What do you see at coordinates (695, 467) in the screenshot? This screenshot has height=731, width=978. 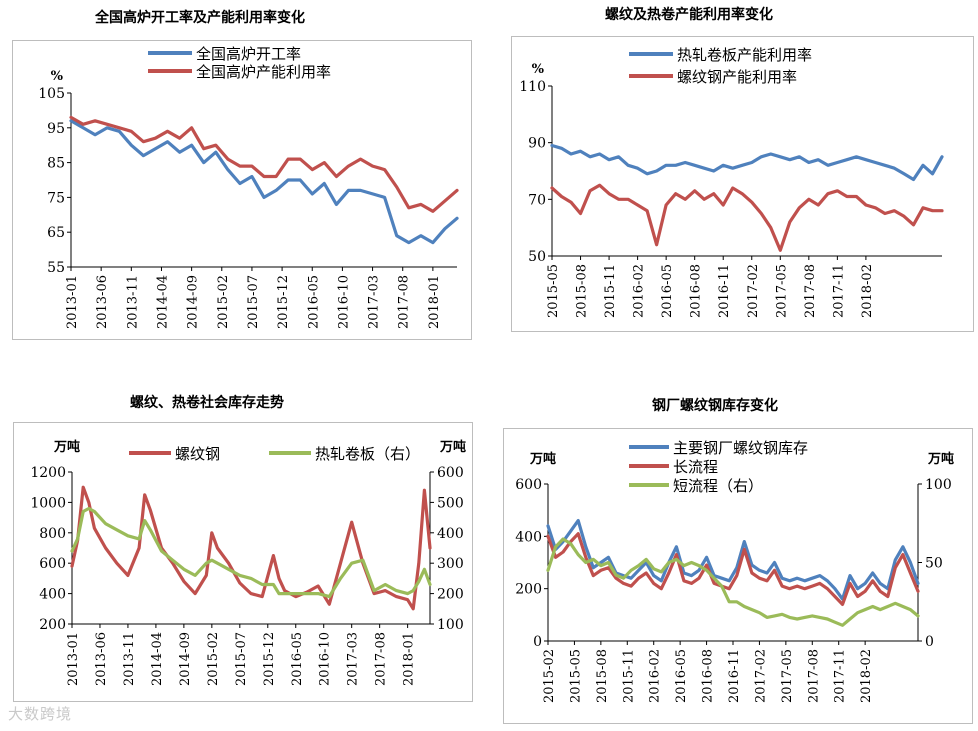 I see `legend-label-2: 长流程` at bounding box center [695, 467].